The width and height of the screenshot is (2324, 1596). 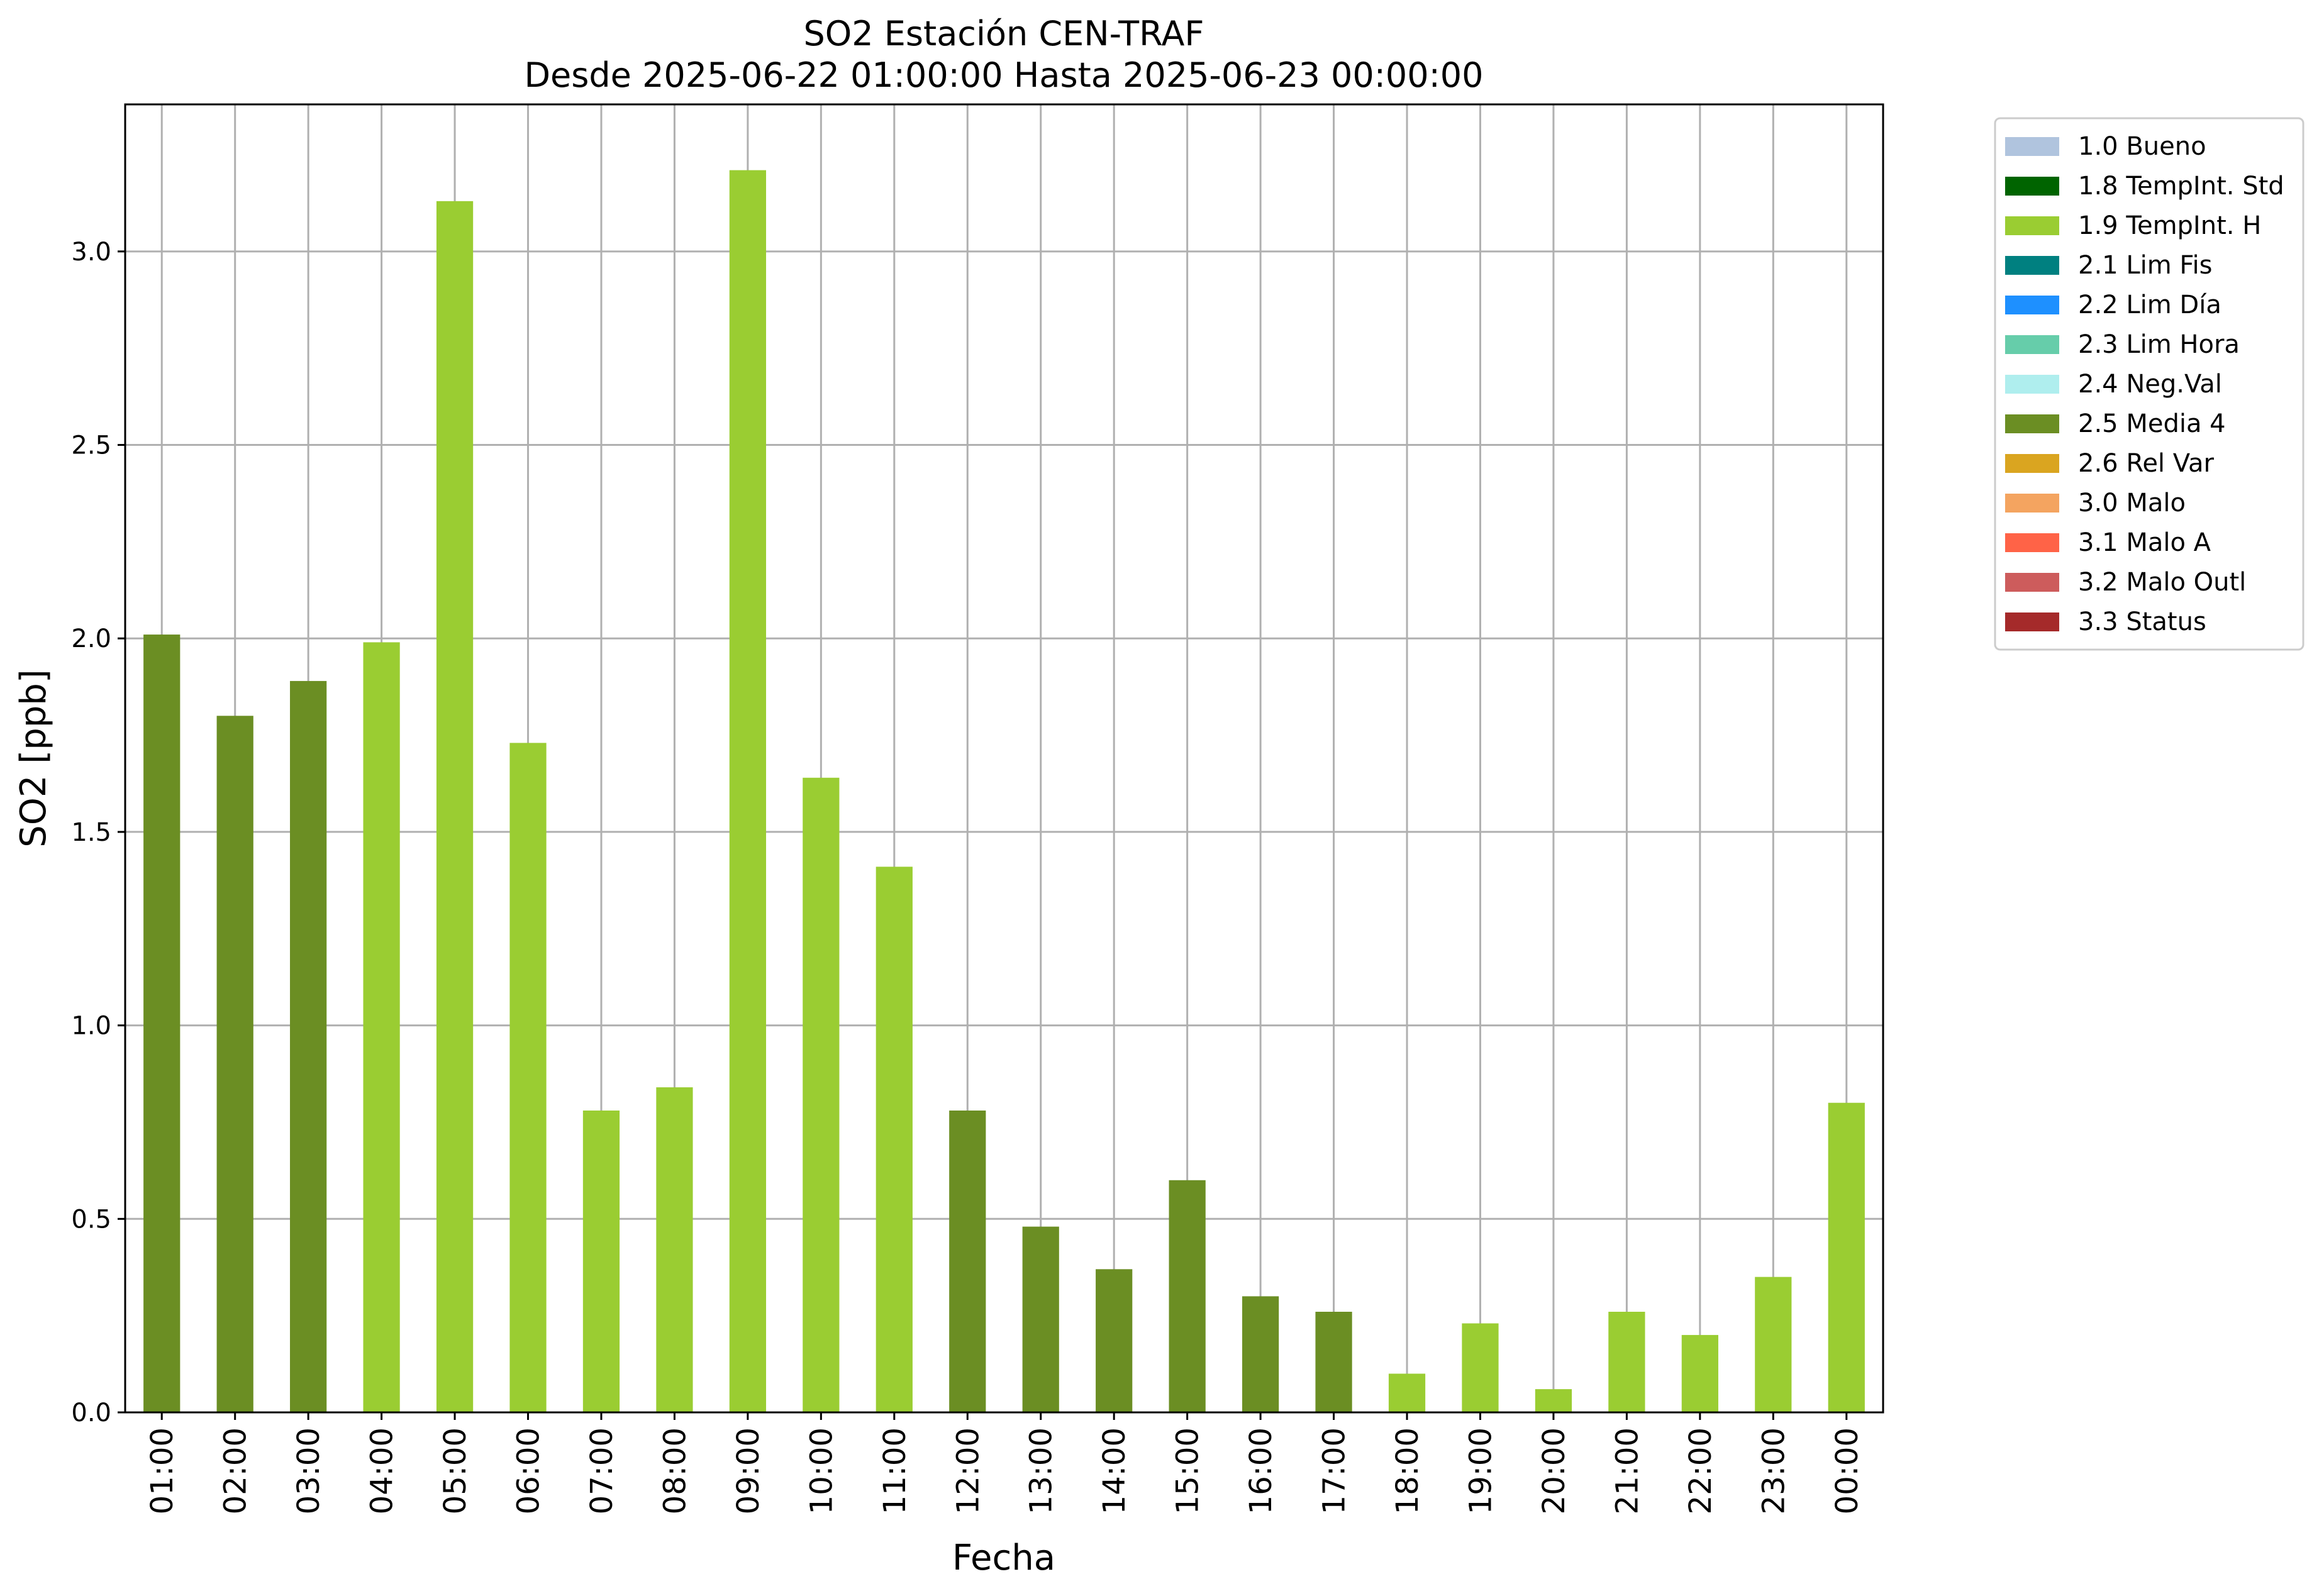 I want to click on x-tick-label: 12:00, so click(x=968, y=1471).